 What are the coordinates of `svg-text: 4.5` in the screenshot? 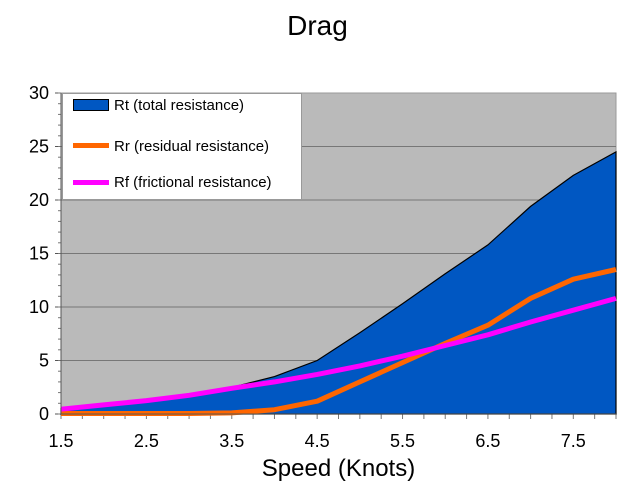 It's located at (317, 441).